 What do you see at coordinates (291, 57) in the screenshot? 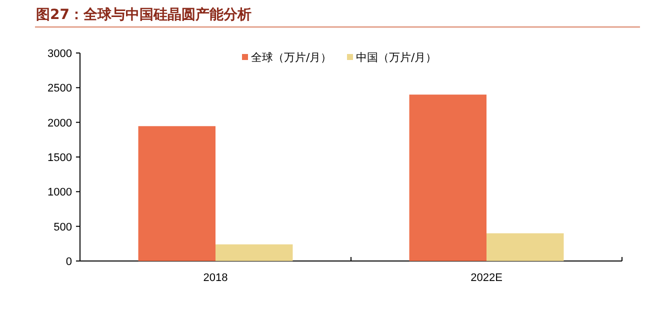
I see `legend-label: 全球（万片/月）` at bounding box center [291, 57].